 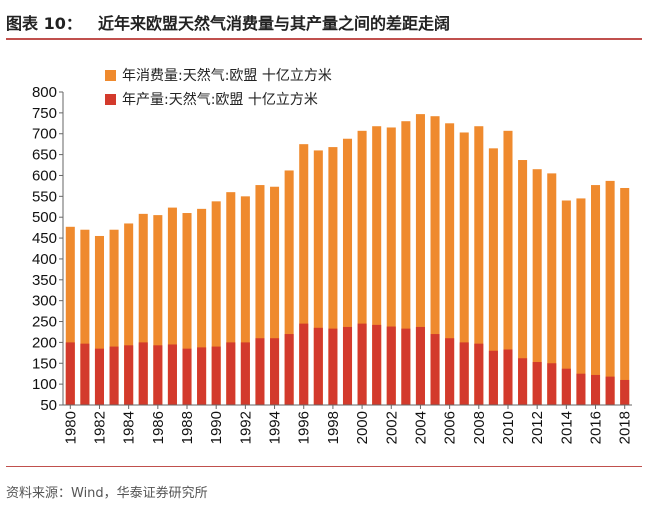 I want to click on consumption-bar-2004, so click(x=420, y=260).